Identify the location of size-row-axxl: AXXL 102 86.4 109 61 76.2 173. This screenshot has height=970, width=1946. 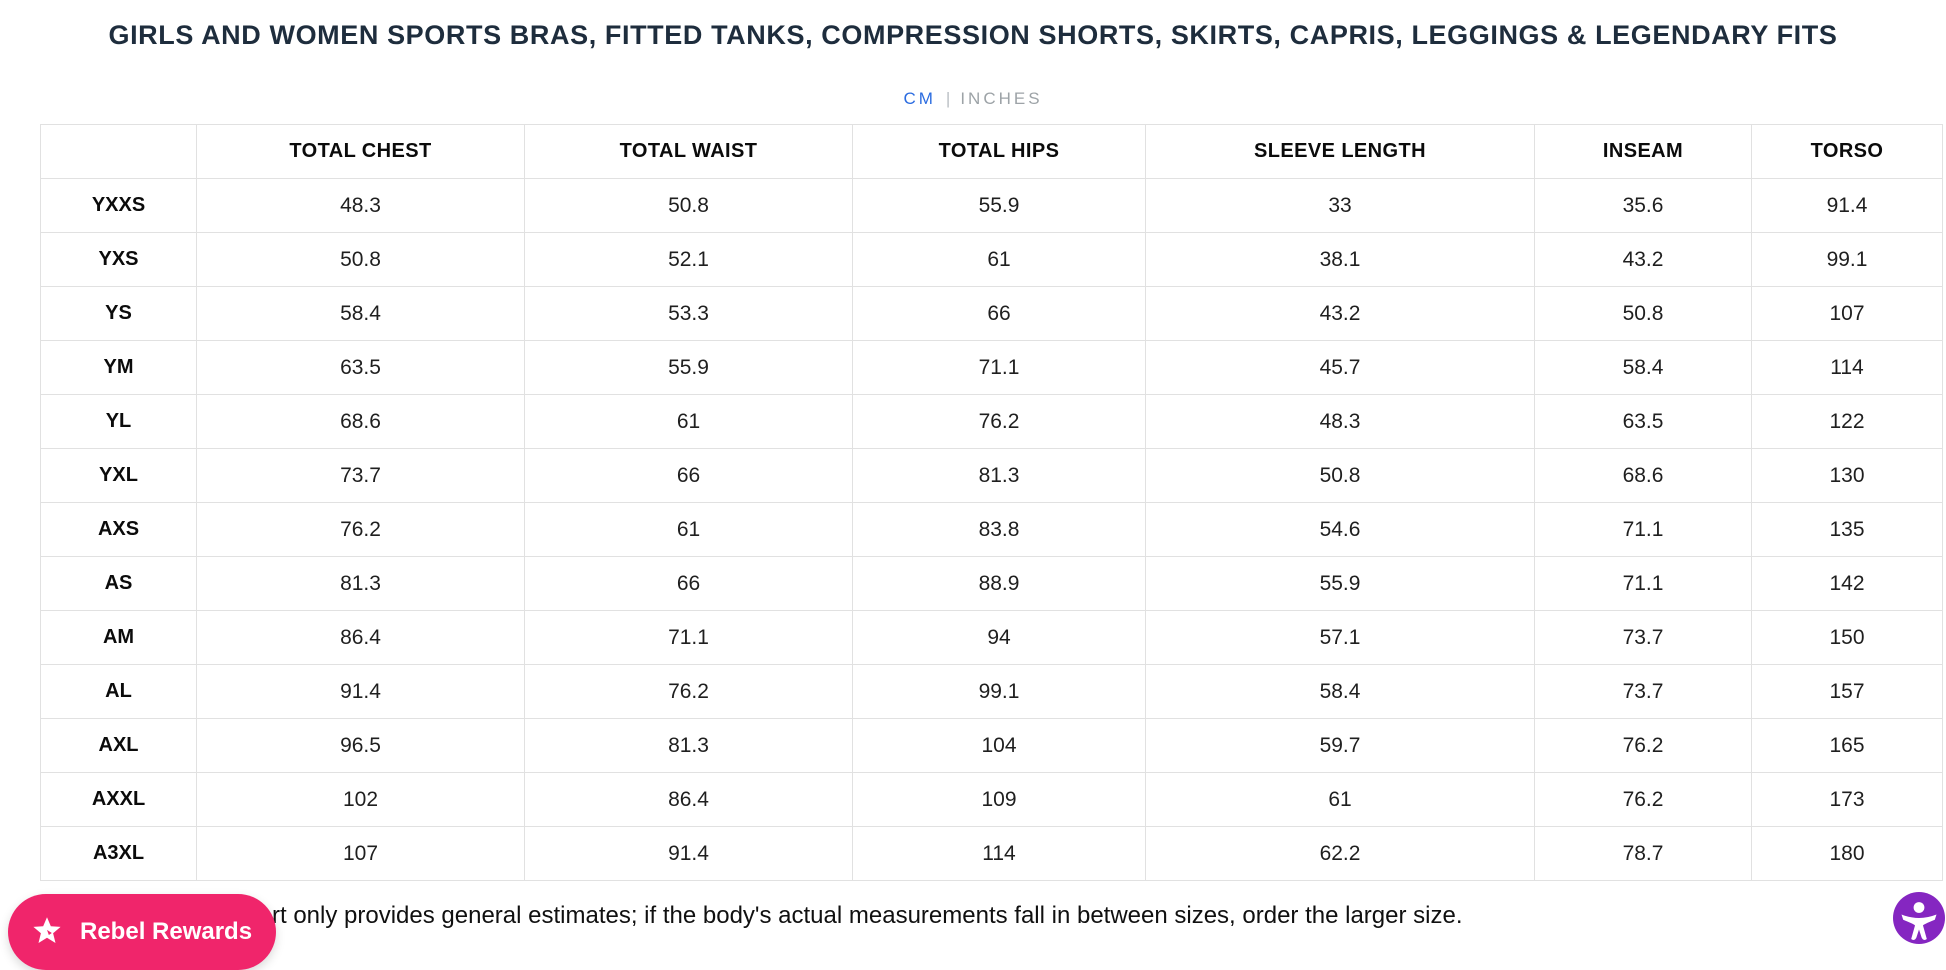
(991, 799).